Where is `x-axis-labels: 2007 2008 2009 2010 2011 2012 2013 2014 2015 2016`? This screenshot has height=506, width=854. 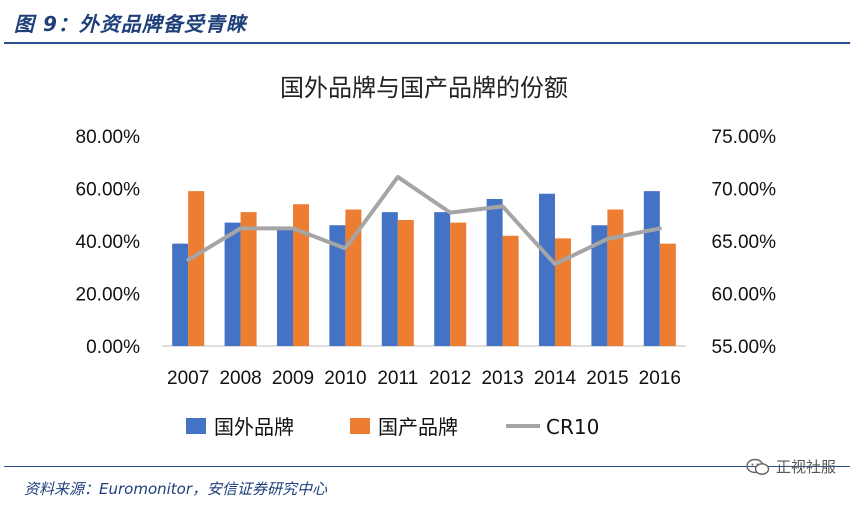 x-axis-labels: 2007 2008 2009 2010 2011 2012 2013 2014 2015 2016 is located at coordinates (424, 378).